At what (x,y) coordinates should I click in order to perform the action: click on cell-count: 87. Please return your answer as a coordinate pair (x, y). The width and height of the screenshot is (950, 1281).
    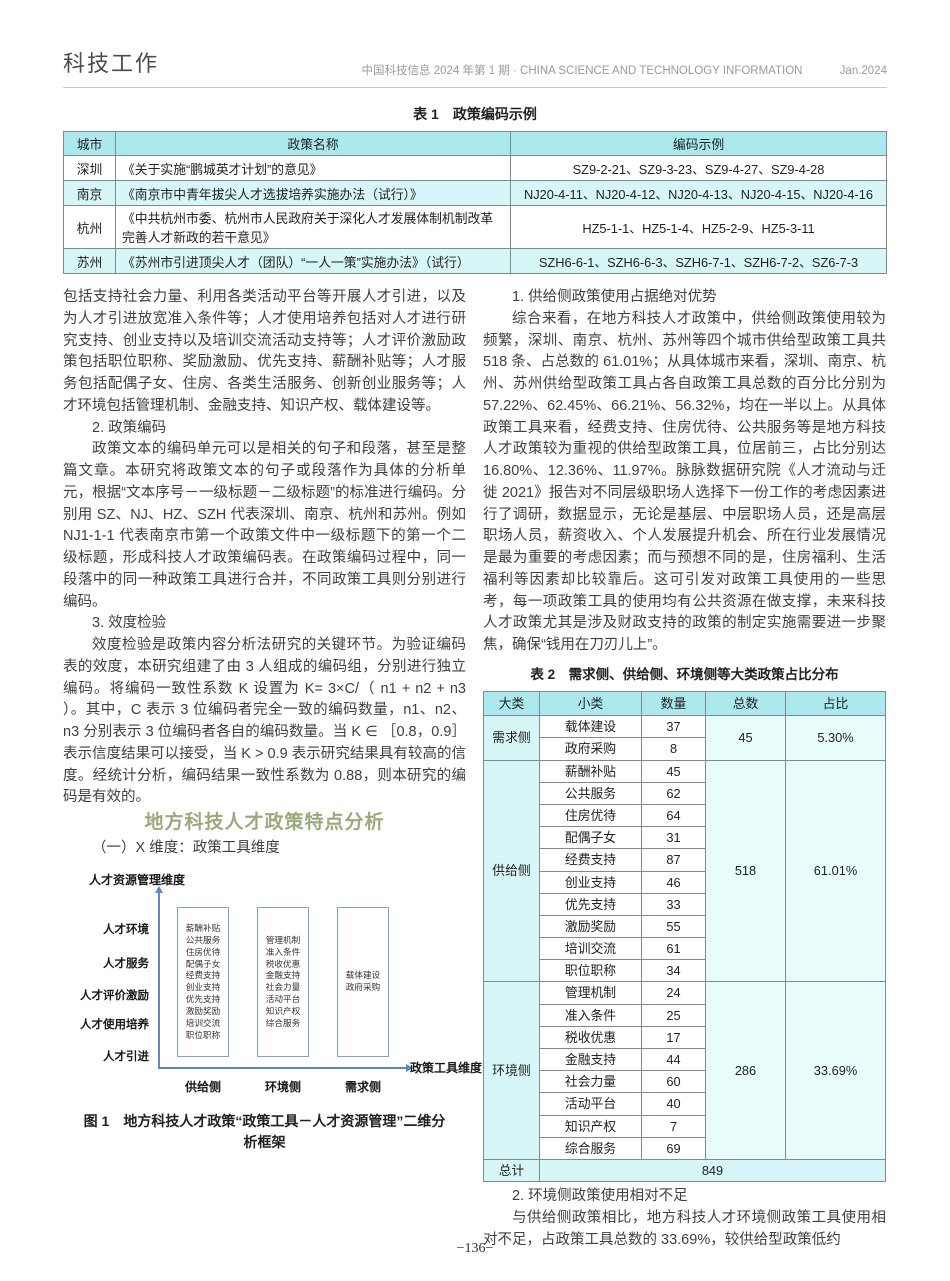
    Looking at the image, I should click on (673, 860).